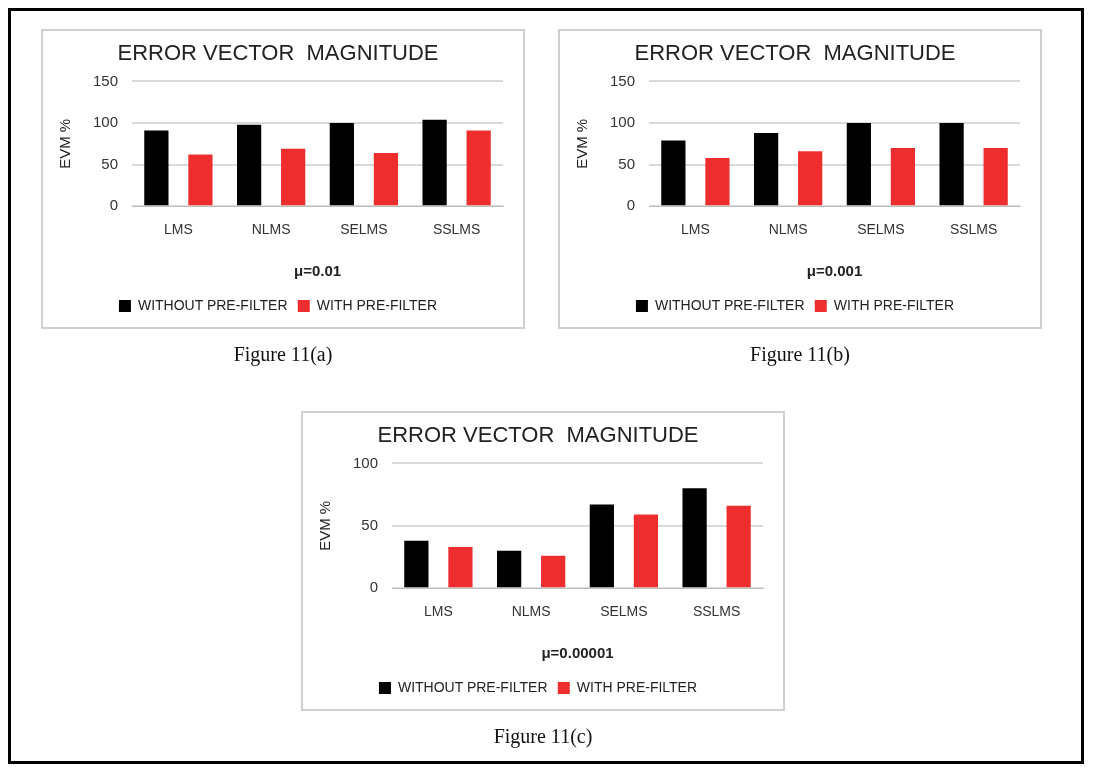 Image resolution: width=1096 pixels, height=776 pixels. Describe the element at coordinates (577, 653) in the screenshot. I see `x-axis-title: μ=0.00001` at that location.